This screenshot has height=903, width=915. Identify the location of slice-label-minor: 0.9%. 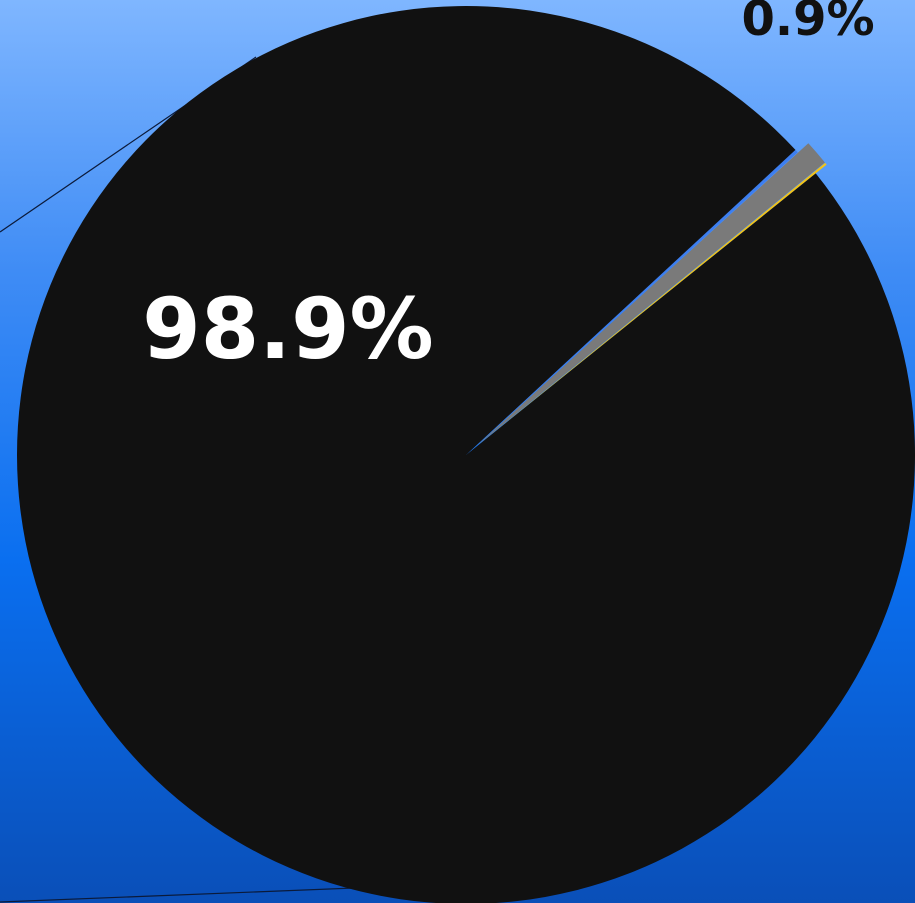
(807, 23).